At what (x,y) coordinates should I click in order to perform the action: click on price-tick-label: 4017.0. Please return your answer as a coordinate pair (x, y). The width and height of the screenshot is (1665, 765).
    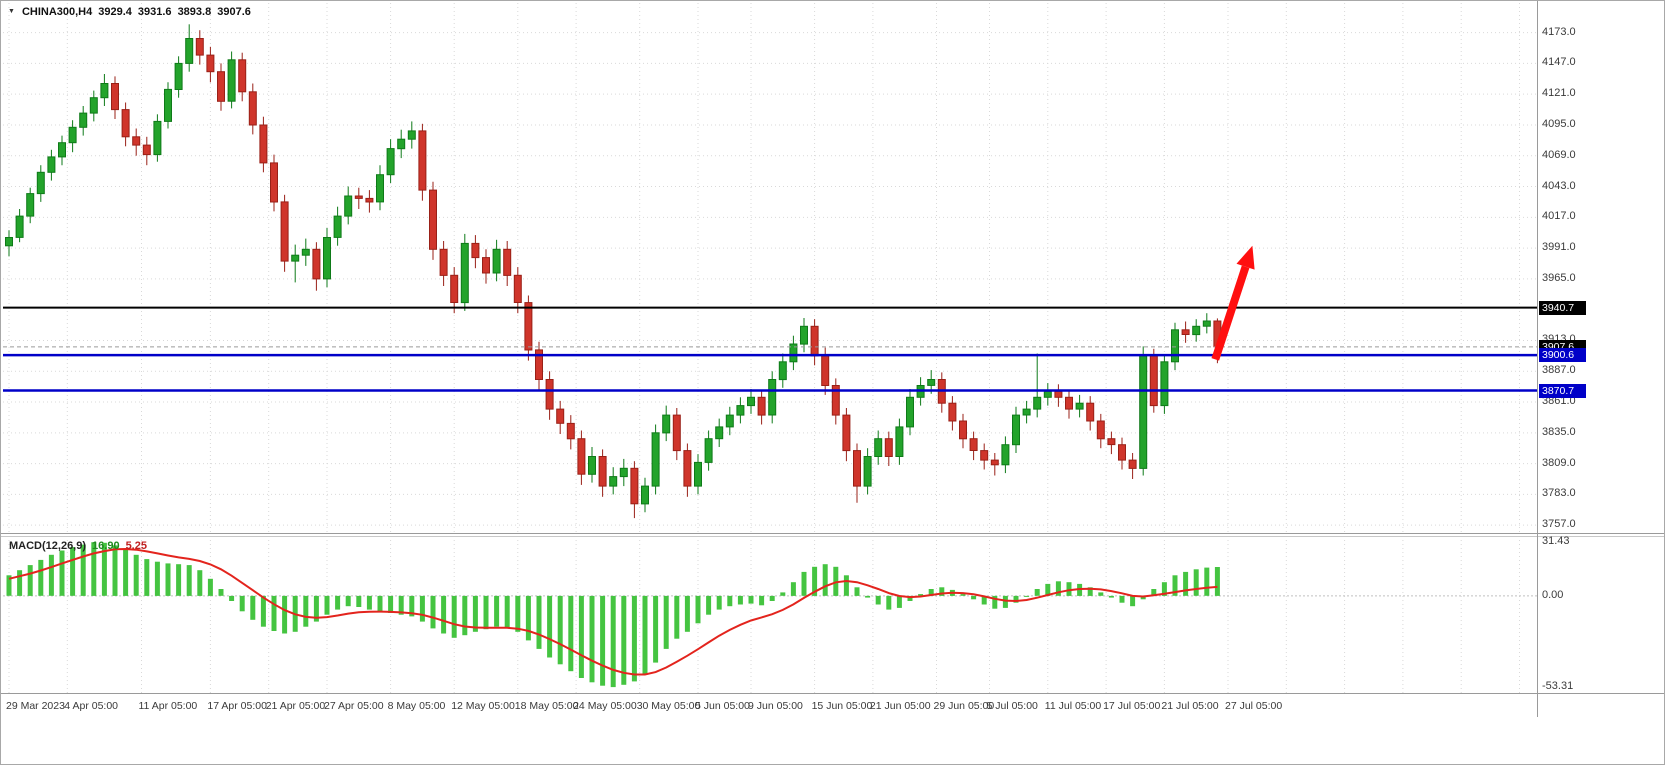
    Looking at the image, I should click on (1559, 216).